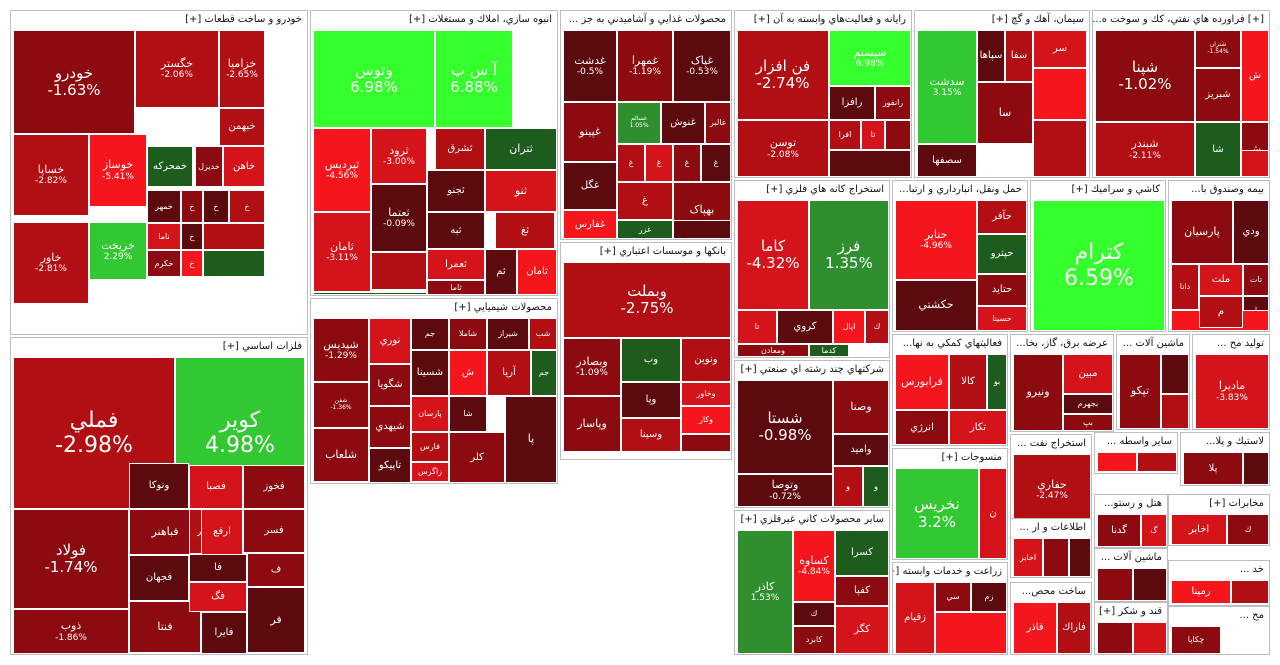 The width and height of the screenshot is (1280, 665). What do you see at coordinates (118, 170) in the screenshot?
I see `stock-tile: خوساز -5.41%` at bounding box center [118, 170].